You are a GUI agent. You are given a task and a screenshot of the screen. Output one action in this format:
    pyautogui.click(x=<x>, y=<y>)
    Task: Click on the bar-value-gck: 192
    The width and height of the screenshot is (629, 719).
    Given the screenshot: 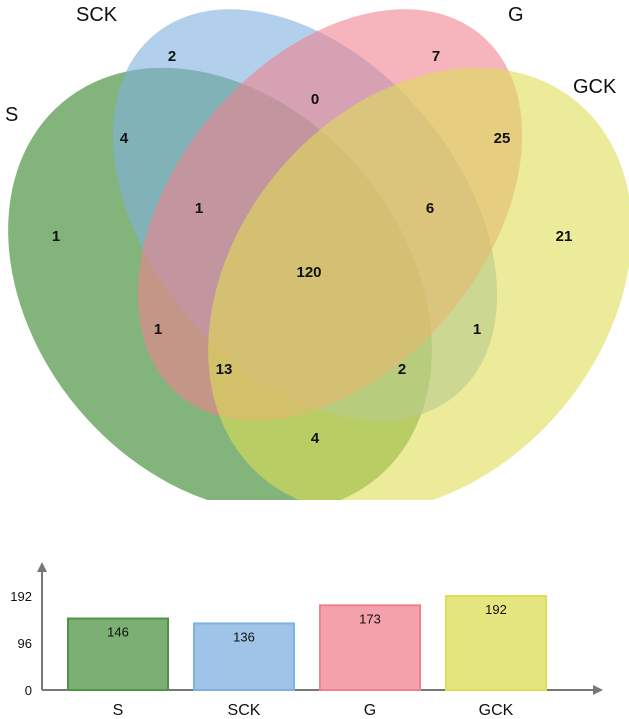 What is the action you would take?
    pyautogui.click(x=496, y=609)
    